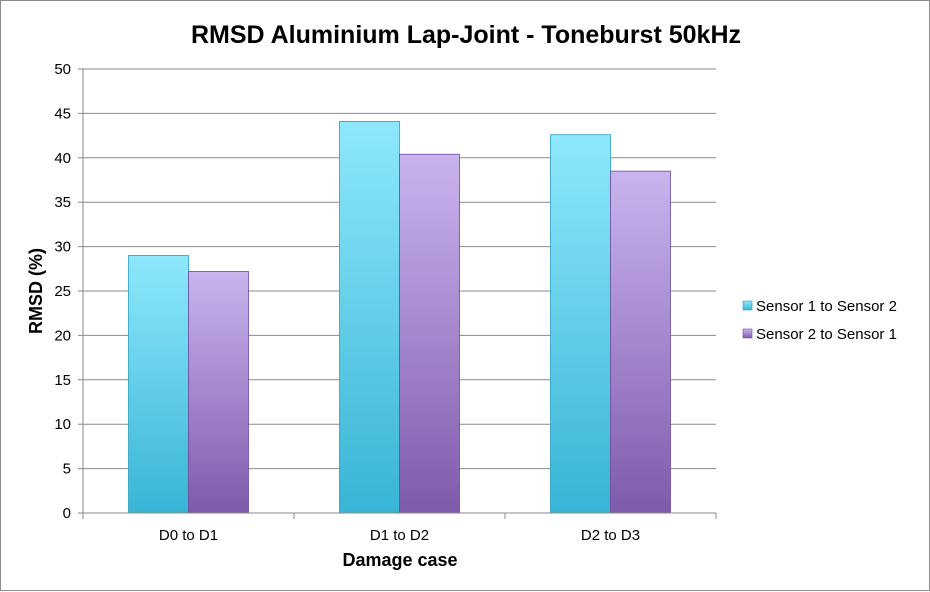  I want to click on y-axis-label: RMSD (%), so click(36, 291).